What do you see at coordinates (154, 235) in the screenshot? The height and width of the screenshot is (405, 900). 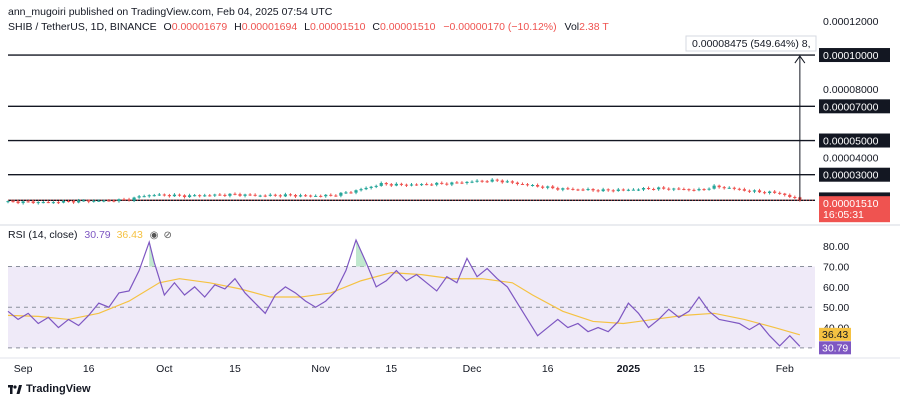 I see `visibility-eye-icon: ◉` at bounding box center [154, 235].